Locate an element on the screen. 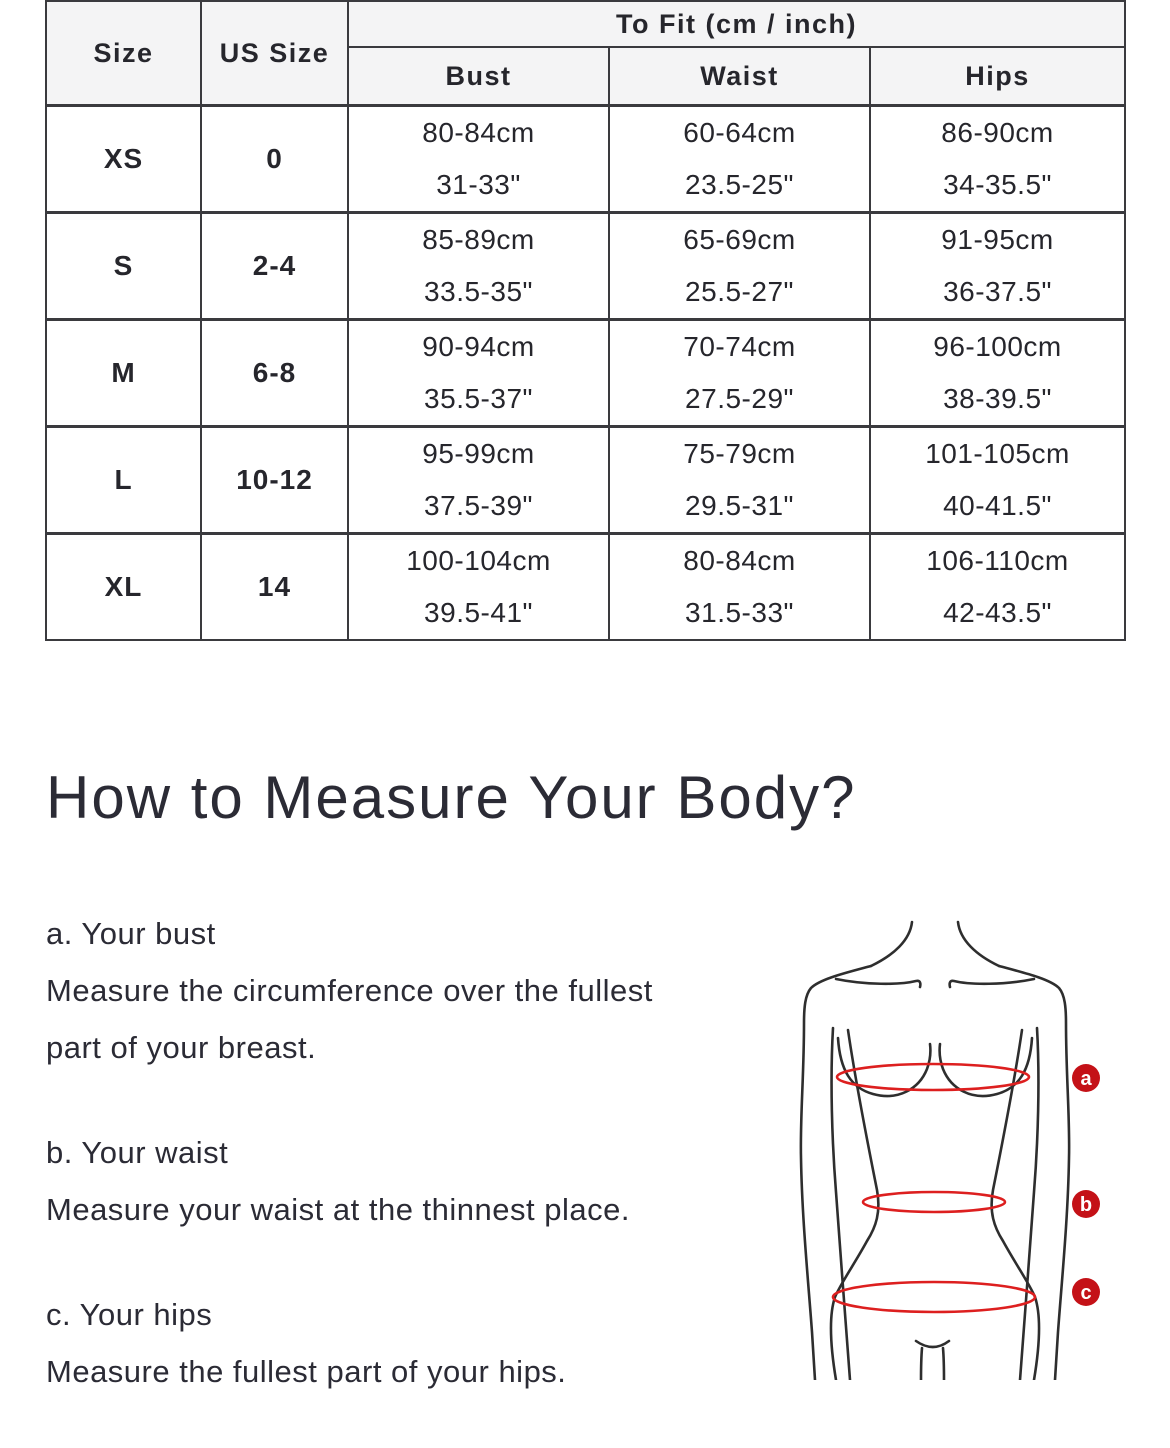 Image resolution: width=1170 pixels, height=1448 pixels. bust-cell: 95-99cm 37.5-39" is located at coordinates (478, 480).